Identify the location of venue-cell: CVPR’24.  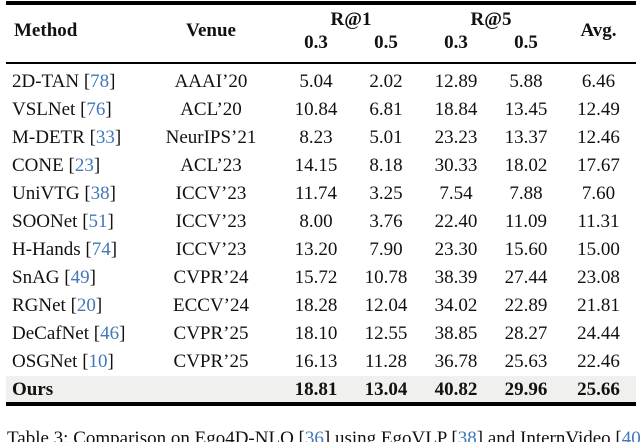
(211, 277).